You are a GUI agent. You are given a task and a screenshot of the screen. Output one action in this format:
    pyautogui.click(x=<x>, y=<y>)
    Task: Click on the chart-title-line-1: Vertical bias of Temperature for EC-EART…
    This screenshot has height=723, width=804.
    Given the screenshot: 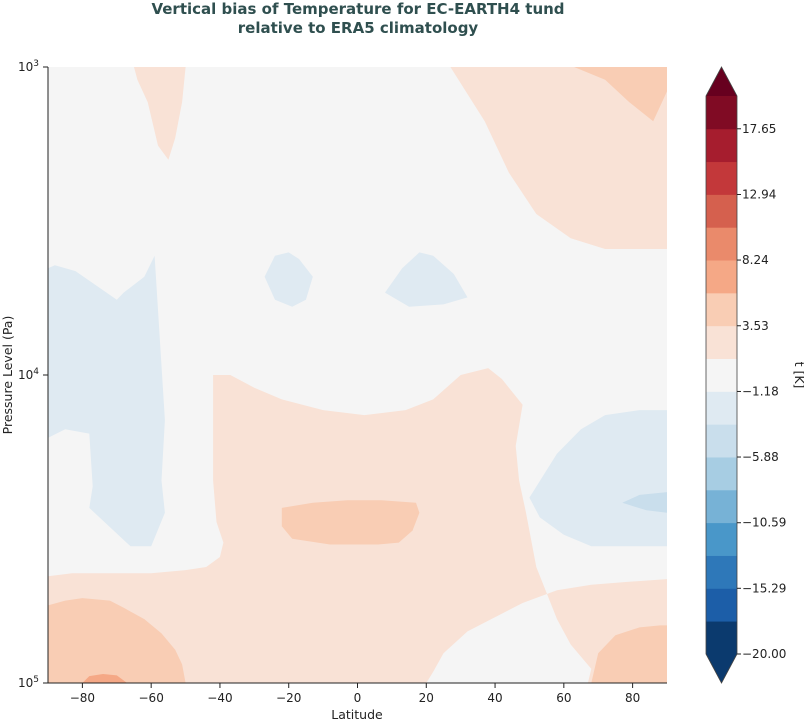 What is the action you would take?
    pyautogui.click(x=358, y=9)
    